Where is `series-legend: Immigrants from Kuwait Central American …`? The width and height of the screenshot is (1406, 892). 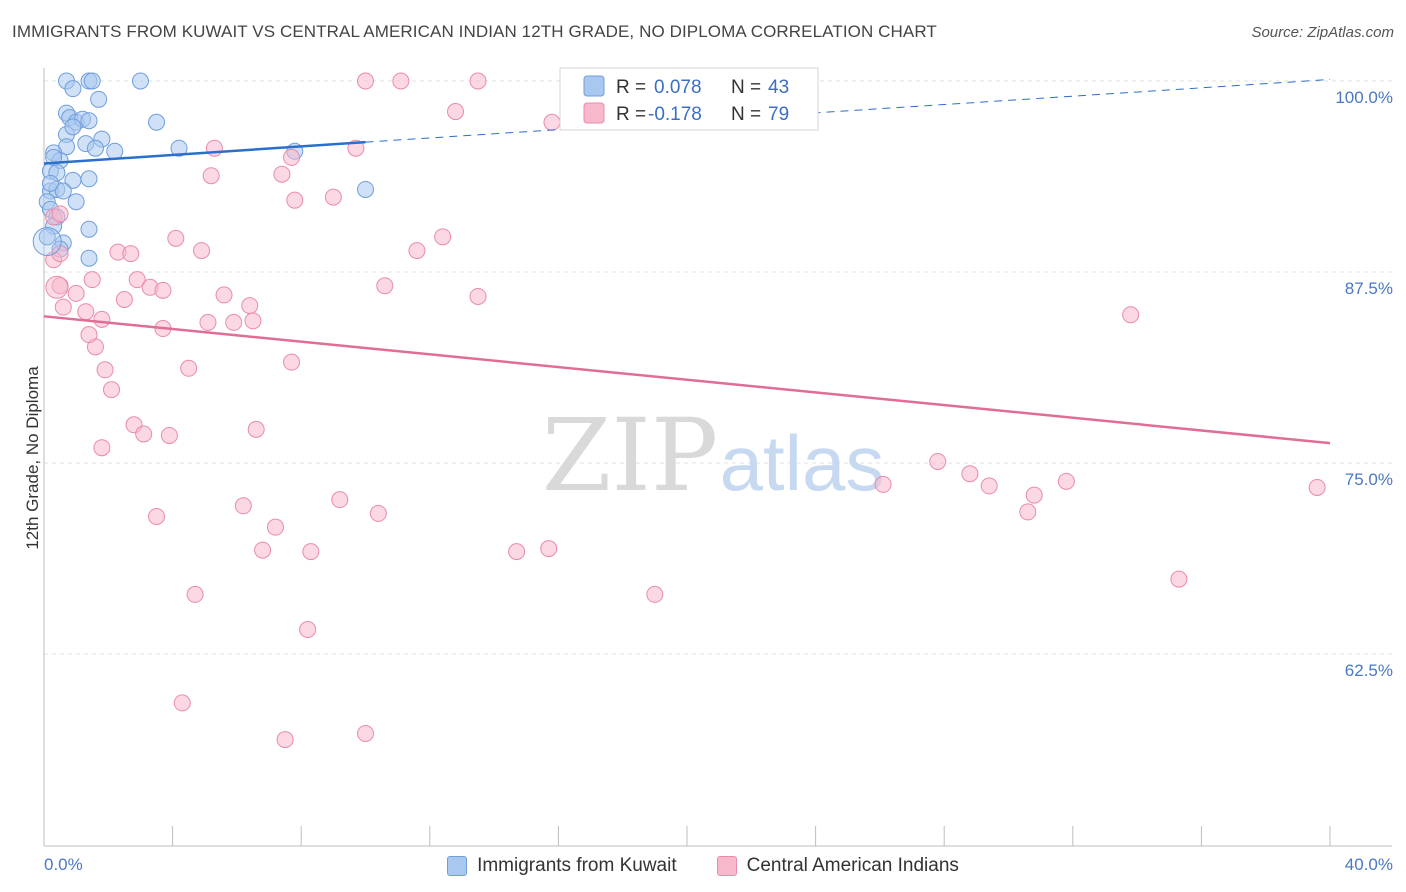
series-legend: Immigrants from Kuwait Central American … is located at coordinates (703, 866).